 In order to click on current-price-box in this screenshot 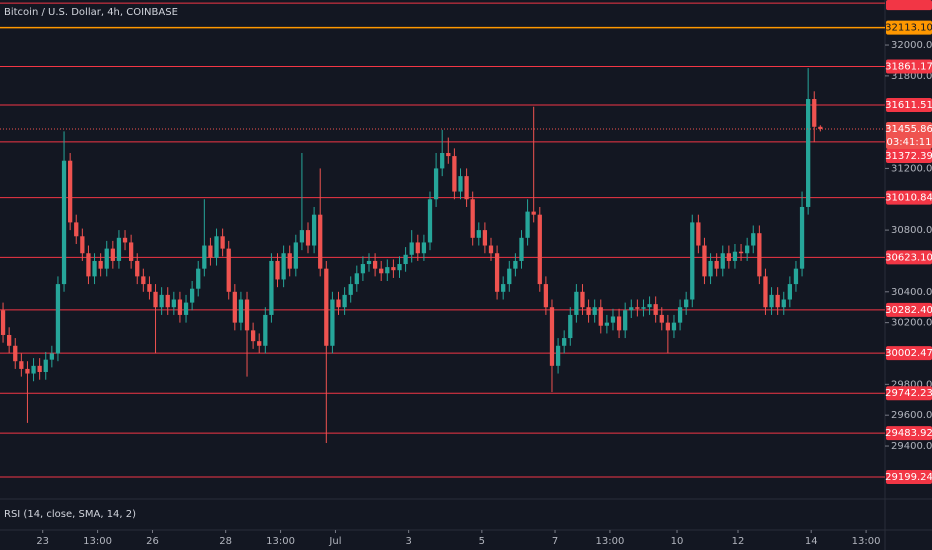, I will do `click(909, 135)`.